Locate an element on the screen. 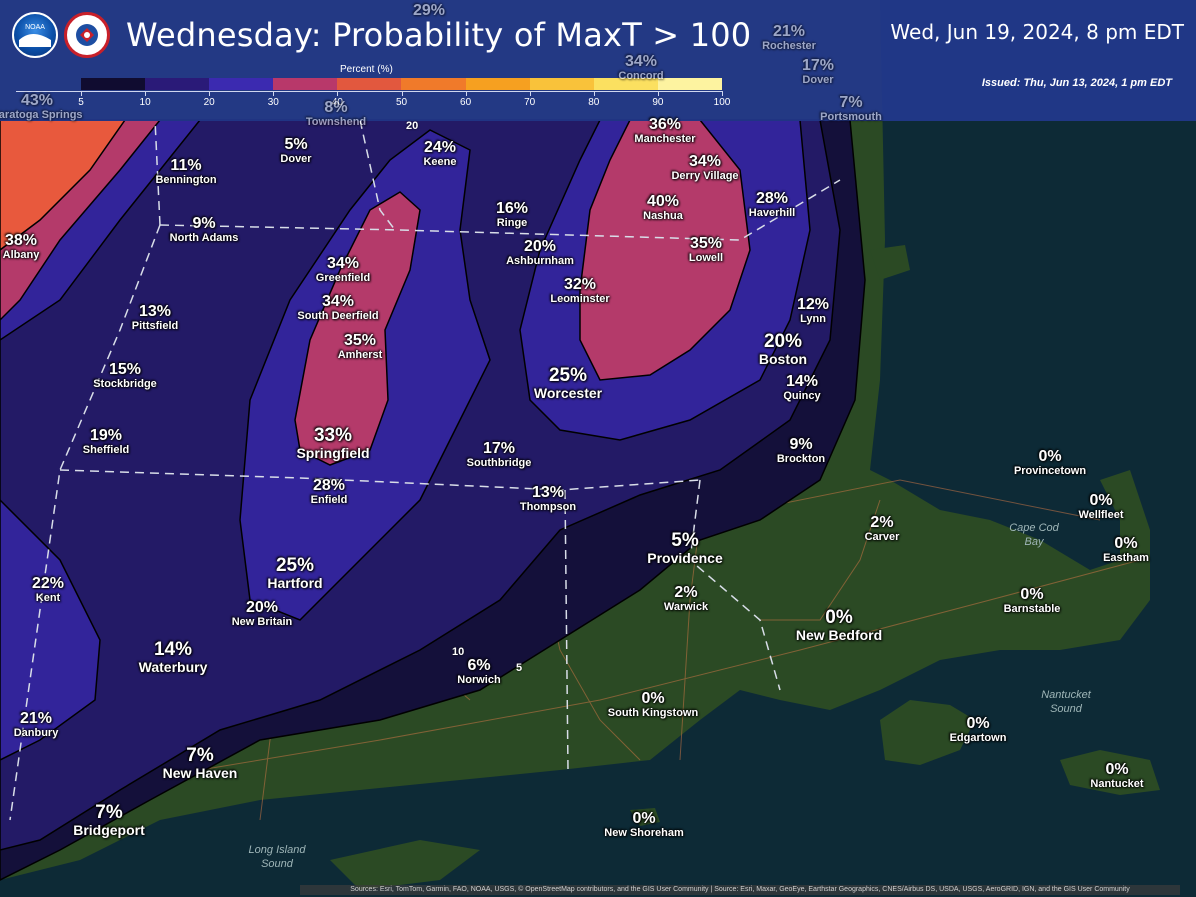  place-label-greenfield: 34% Greenfield is located at coordinates (343, 269).